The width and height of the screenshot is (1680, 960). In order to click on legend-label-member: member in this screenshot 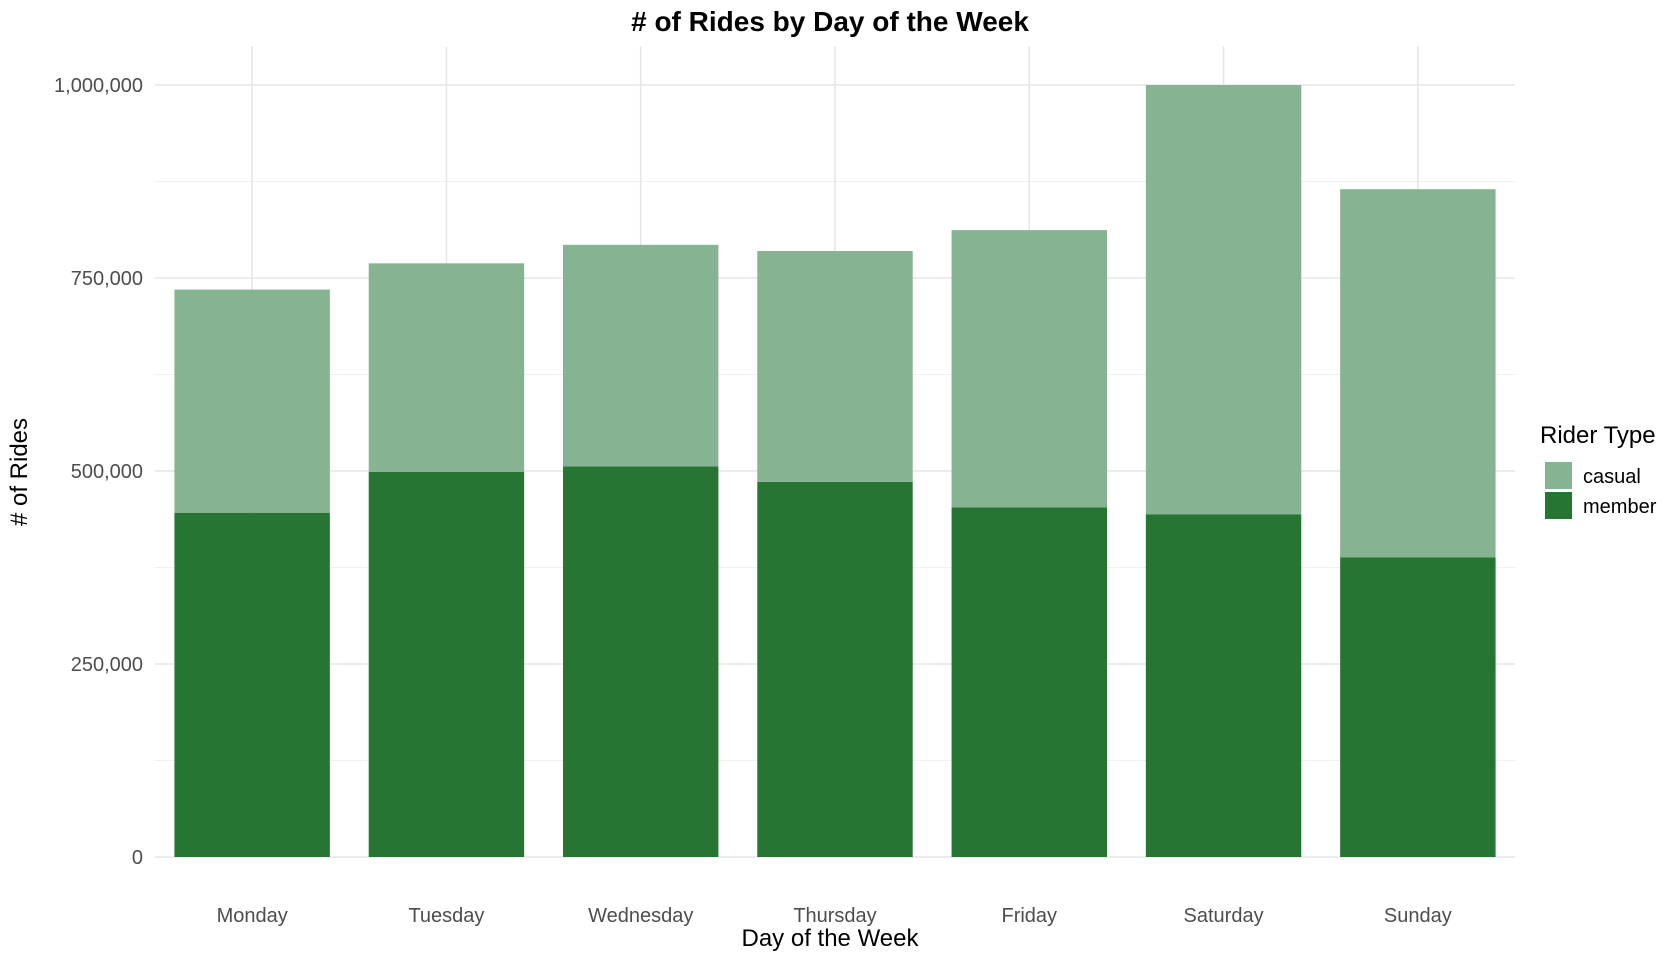, I will do `click(1620, 507)`.